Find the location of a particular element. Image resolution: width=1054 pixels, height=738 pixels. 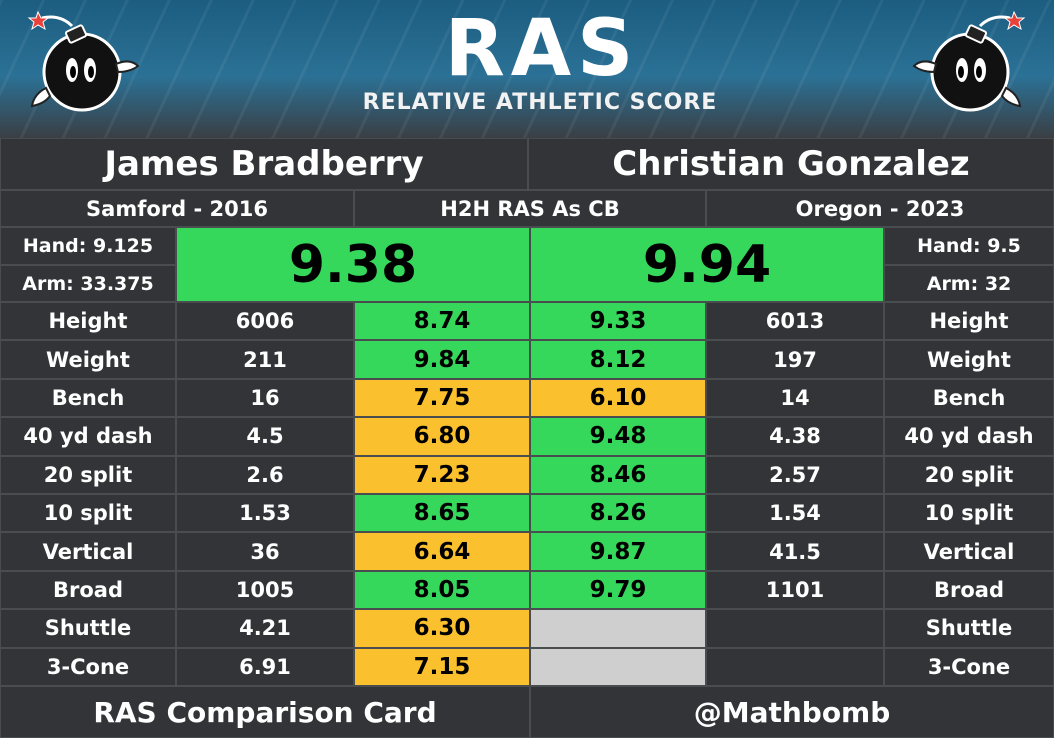

right-stat-value: 2.57 is located at coordinates (795, 474).